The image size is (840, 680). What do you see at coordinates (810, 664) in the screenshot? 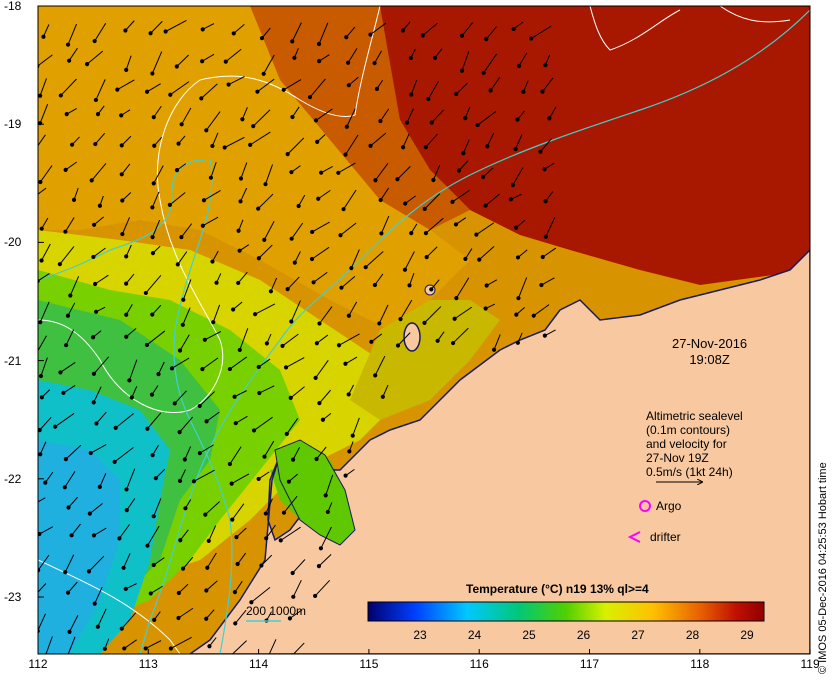
I see `lon-tick-label: 119` at bounding box center [810, 664].